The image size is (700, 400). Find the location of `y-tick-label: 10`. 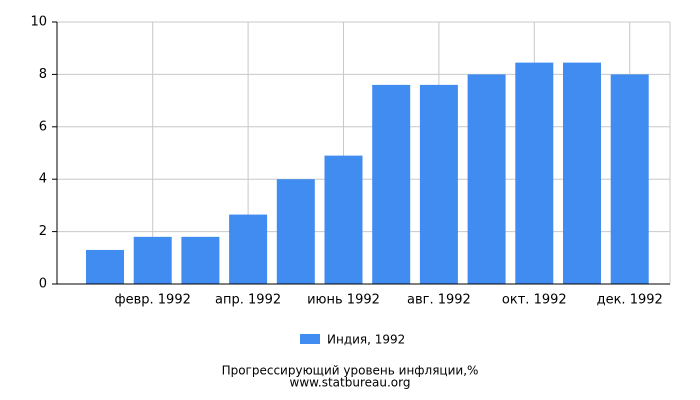

y-tick-label: 10 is located at coordinates (38, 22).